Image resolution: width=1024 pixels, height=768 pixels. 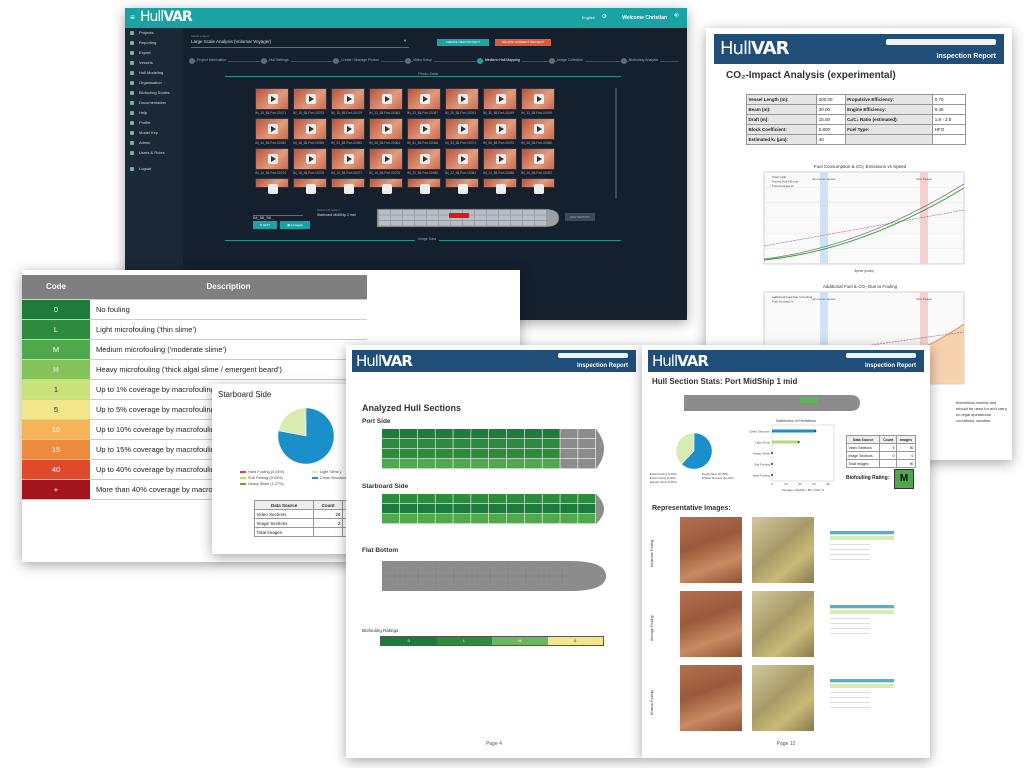 What do you see at coordinates (616, 143) in the screenshot?
I see `scrollbar` at bounding box center [616, 143].